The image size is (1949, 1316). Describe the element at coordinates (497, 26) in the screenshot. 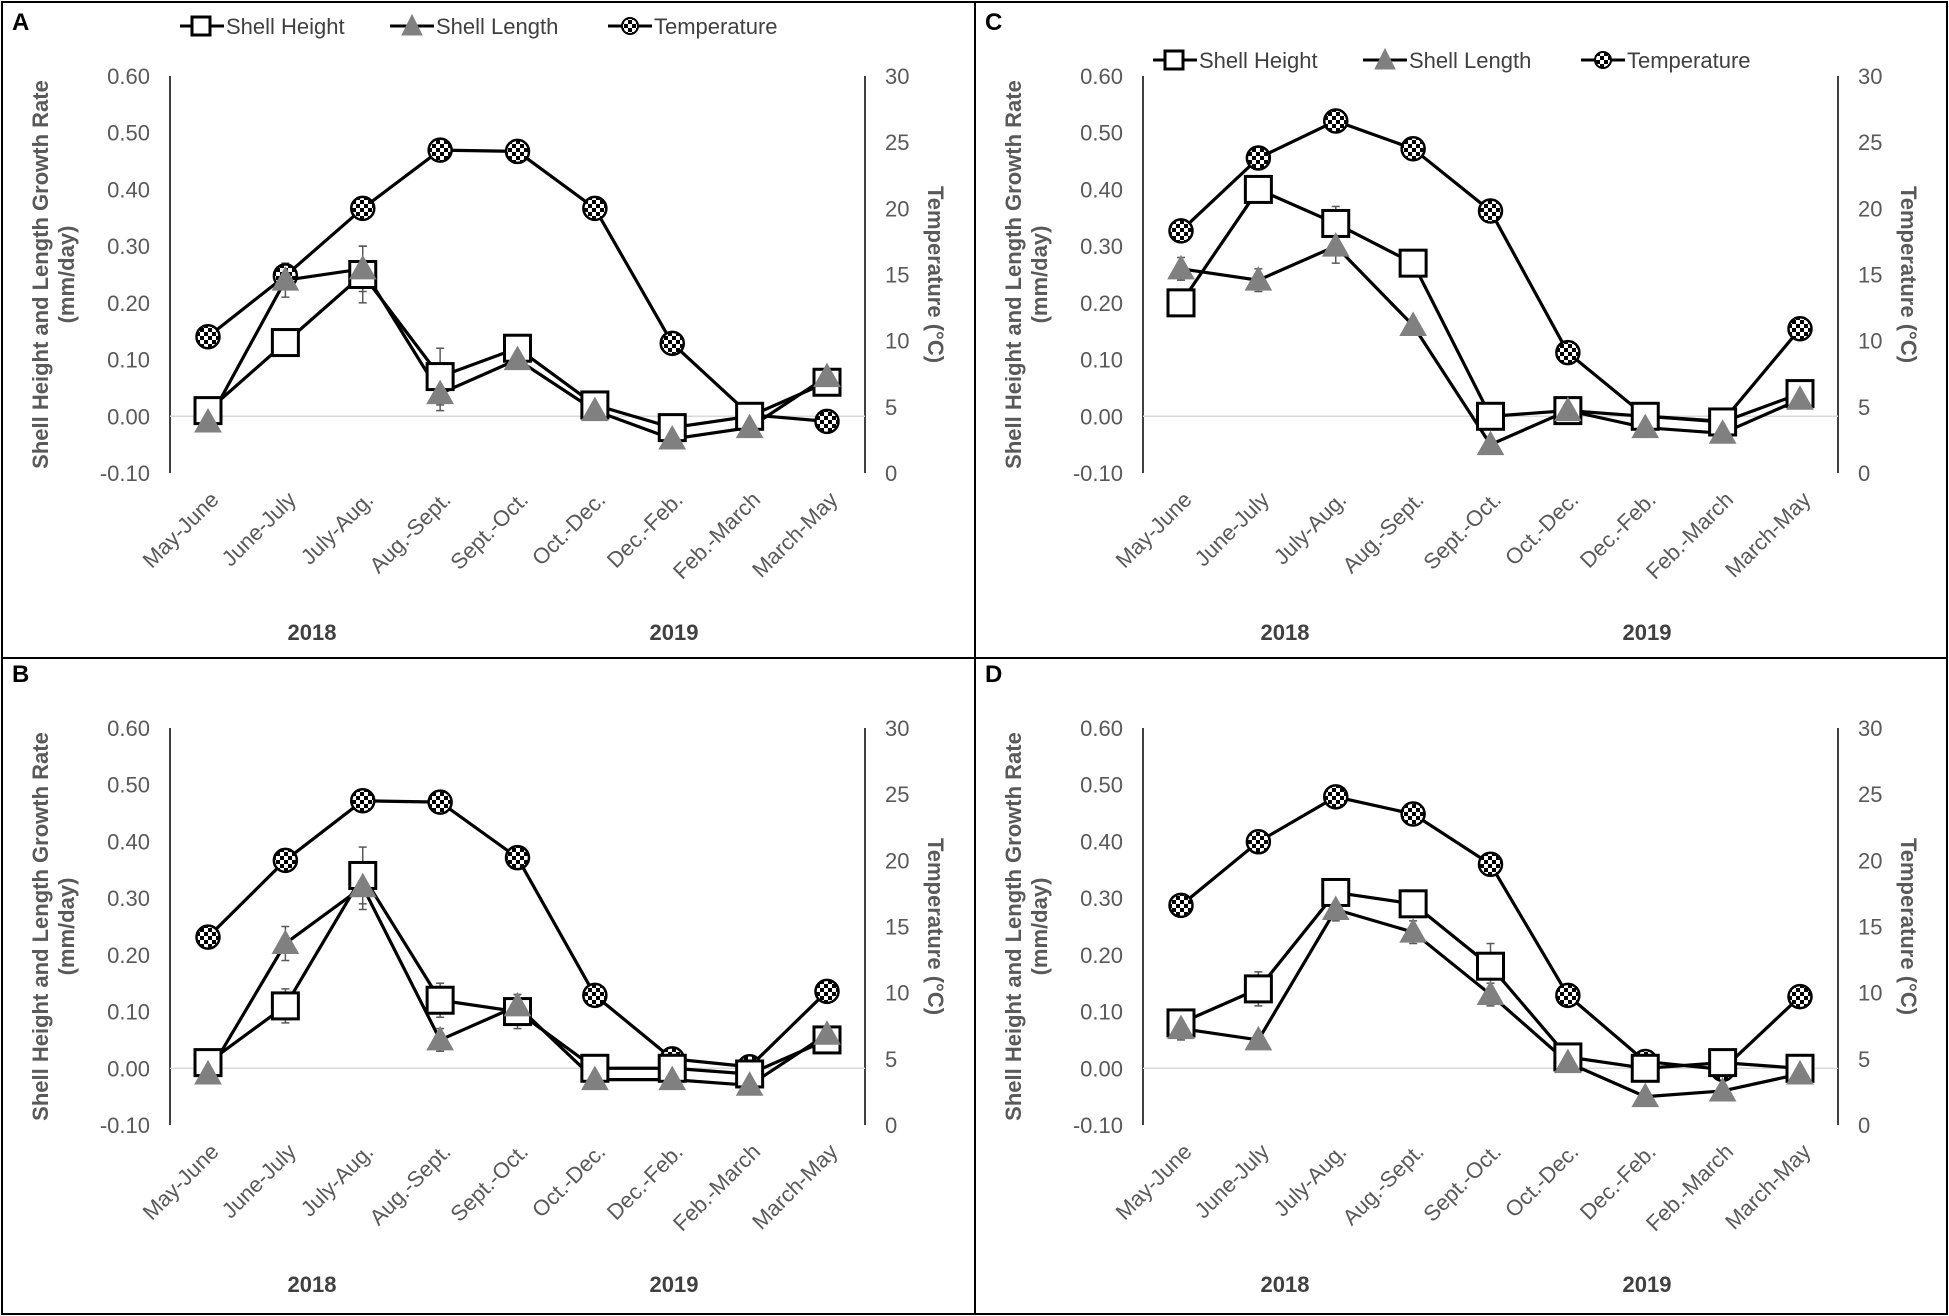

I see `legend-label: Shell Length` at that location.